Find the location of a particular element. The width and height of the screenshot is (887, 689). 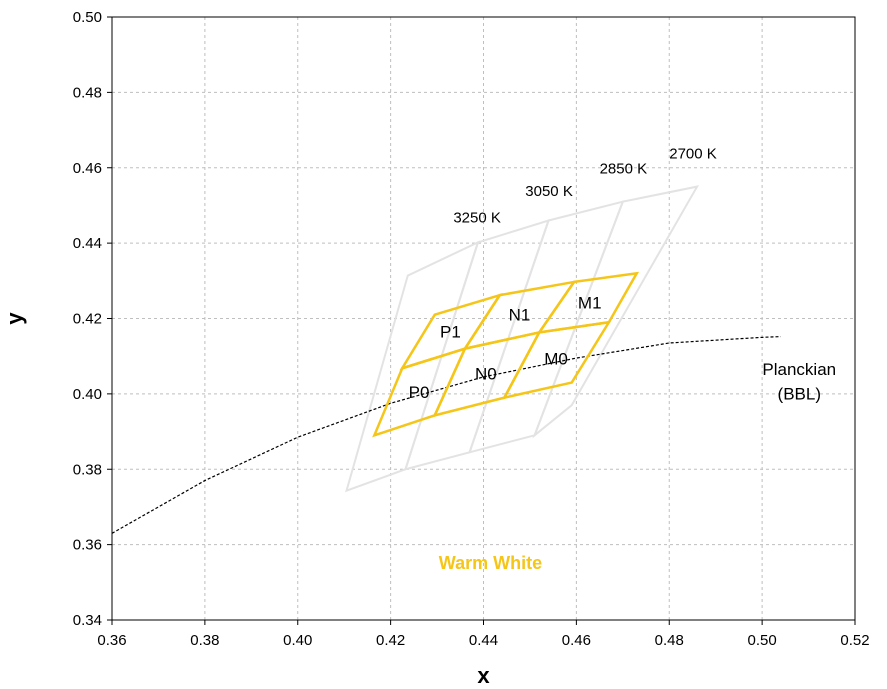

cct-label-3250k: 3250 K is located at coordinates (477, 217).